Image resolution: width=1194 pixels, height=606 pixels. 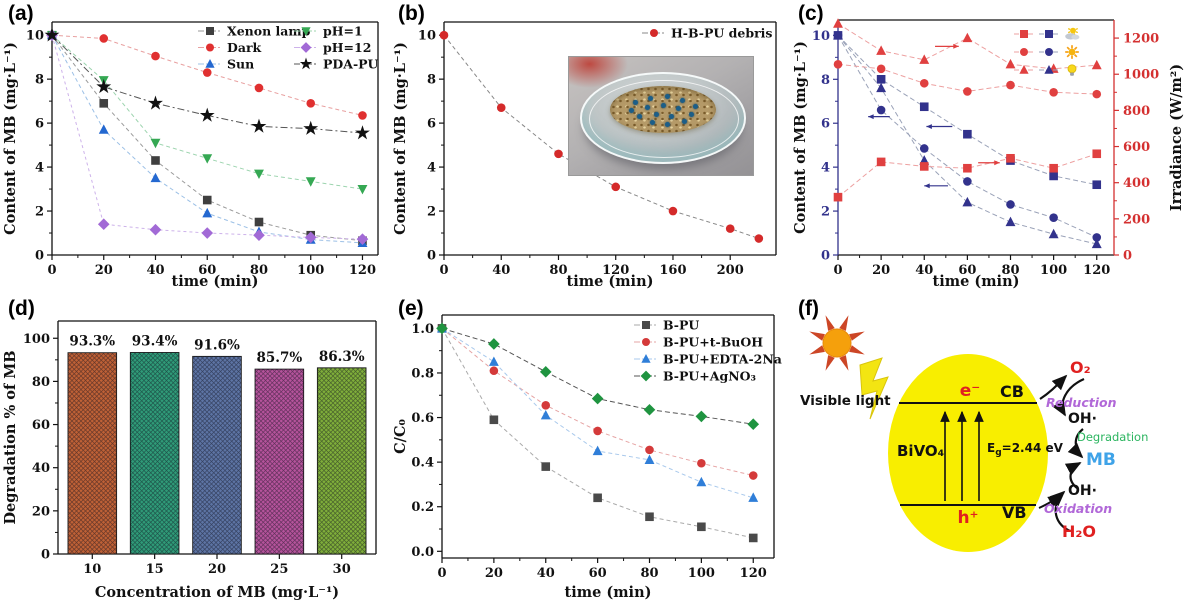 I want to click on legend: H-B-PU debris, so click(x=707, y=33).